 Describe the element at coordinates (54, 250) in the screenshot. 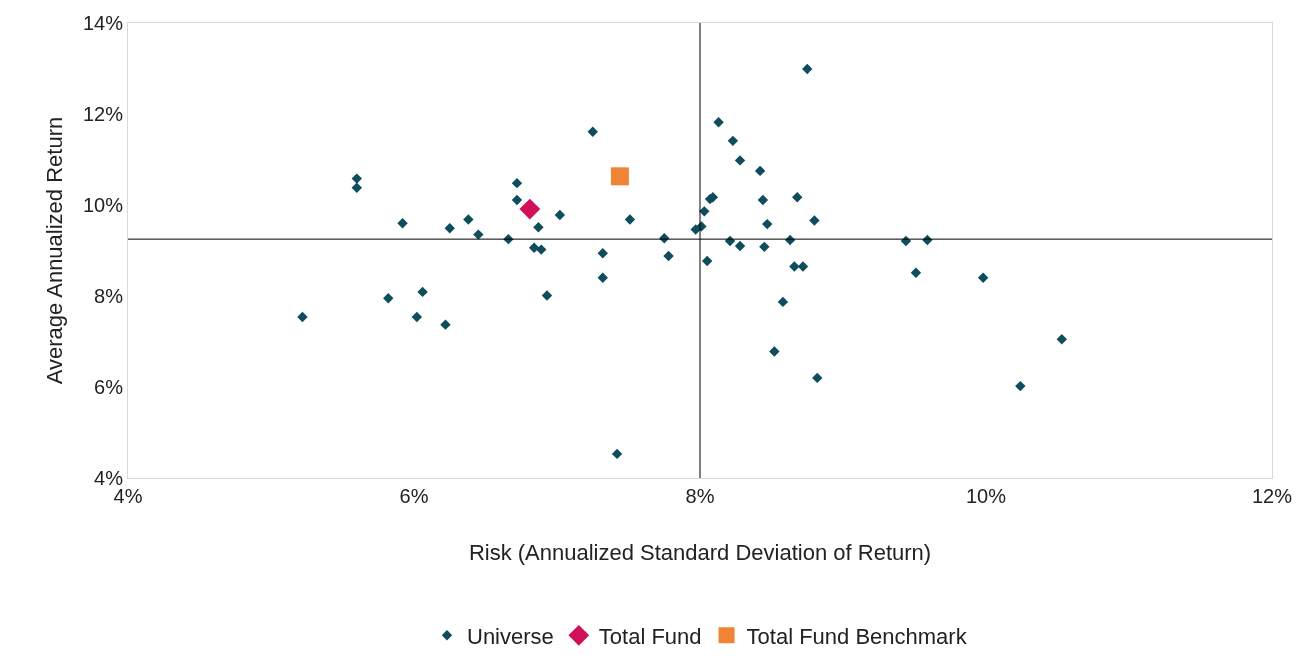

I see `y-axis-title: Average Annualized Return` at that location.